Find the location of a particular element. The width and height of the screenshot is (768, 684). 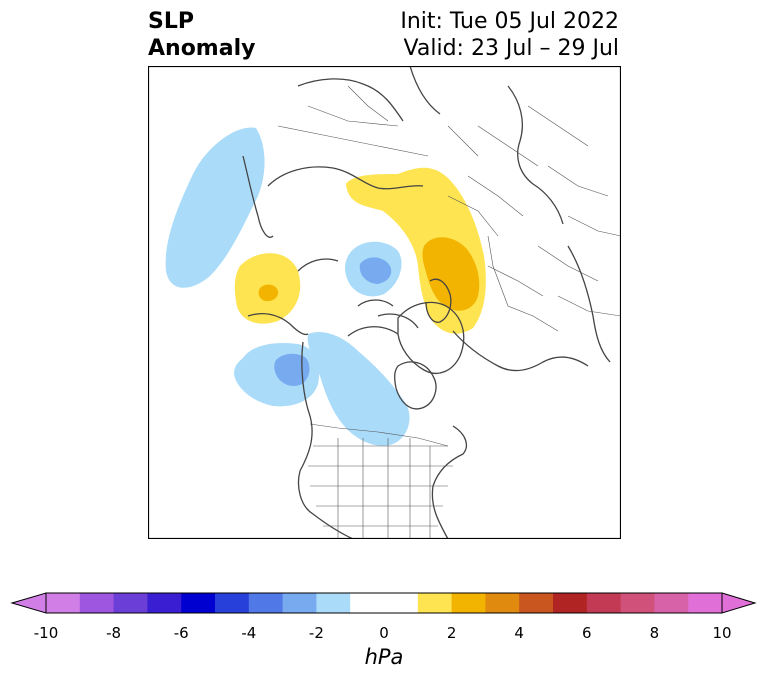

map-title: SLP Anomaly is located at coordinates (201, 35).